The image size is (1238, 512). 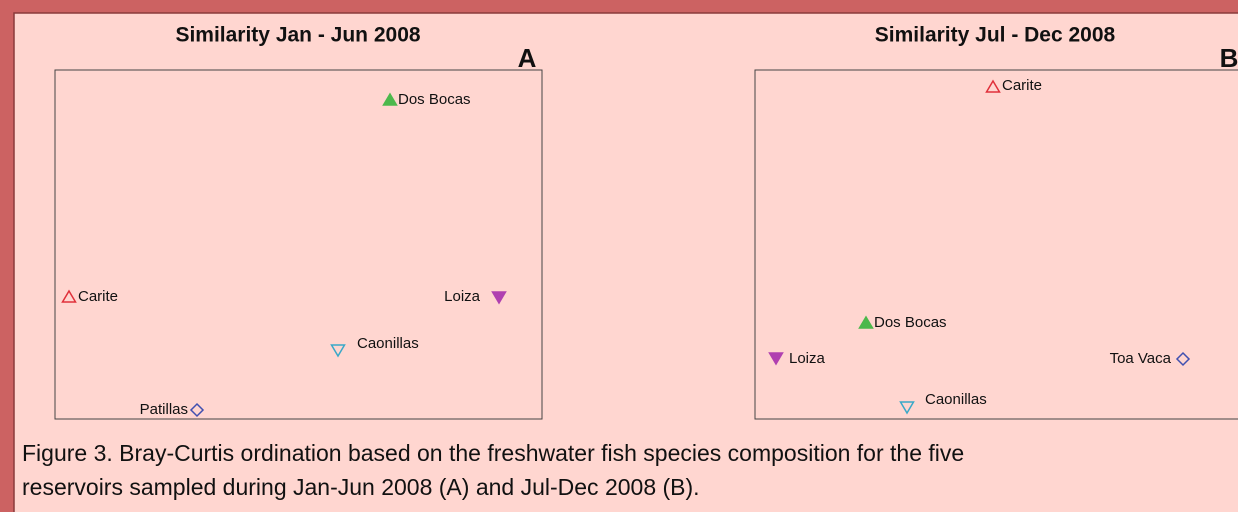 I want to click on panel-letter: B, so click(x=1229, y=58).